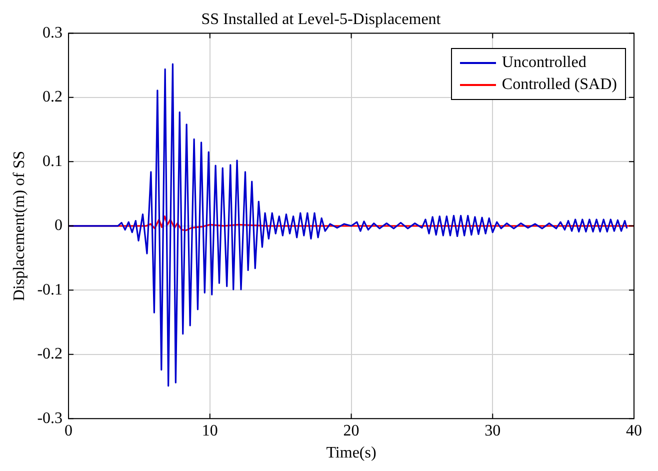 The image size is (658, 471). Describe the element at coordinates (544, 63) in the screenshot. I see `legend-label: Uncontrolled` at that location.